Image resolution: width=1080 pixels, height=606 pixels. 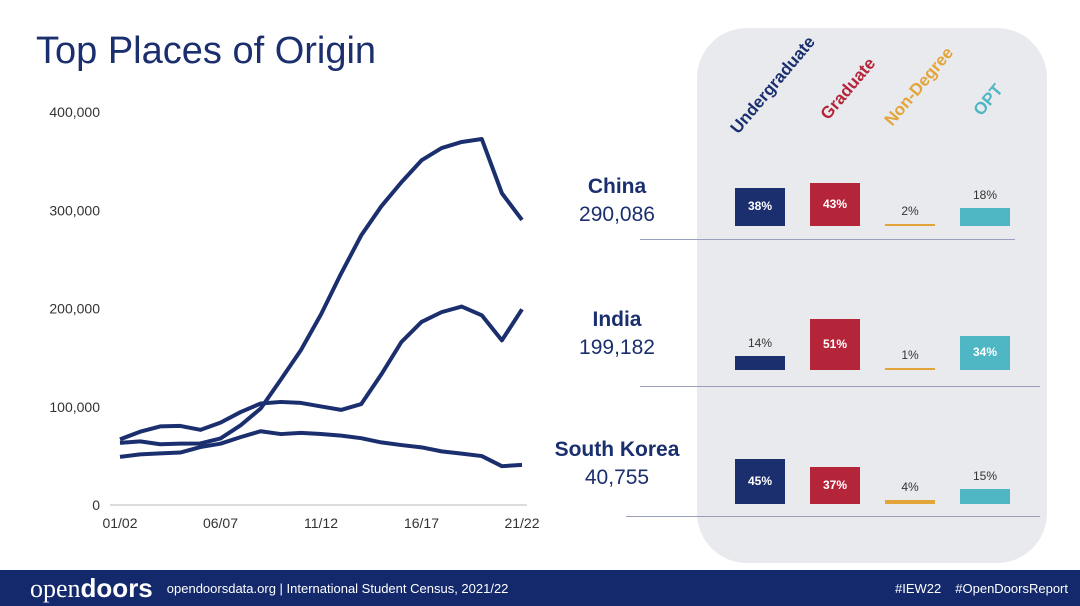 I want to click on country-total: 290,086, so click(x=617, y=214).